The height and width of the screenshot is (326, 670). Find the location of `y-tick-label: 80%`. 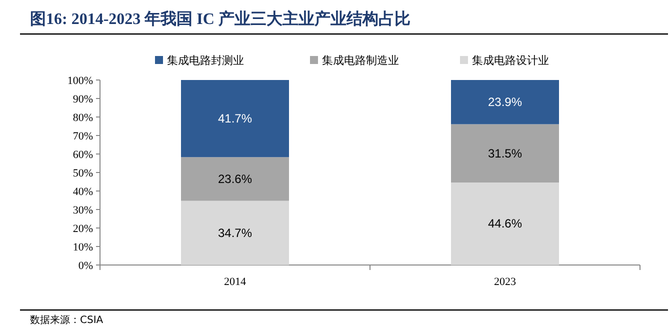

y-tick-label: 80% is located at coordinates (82, 118).